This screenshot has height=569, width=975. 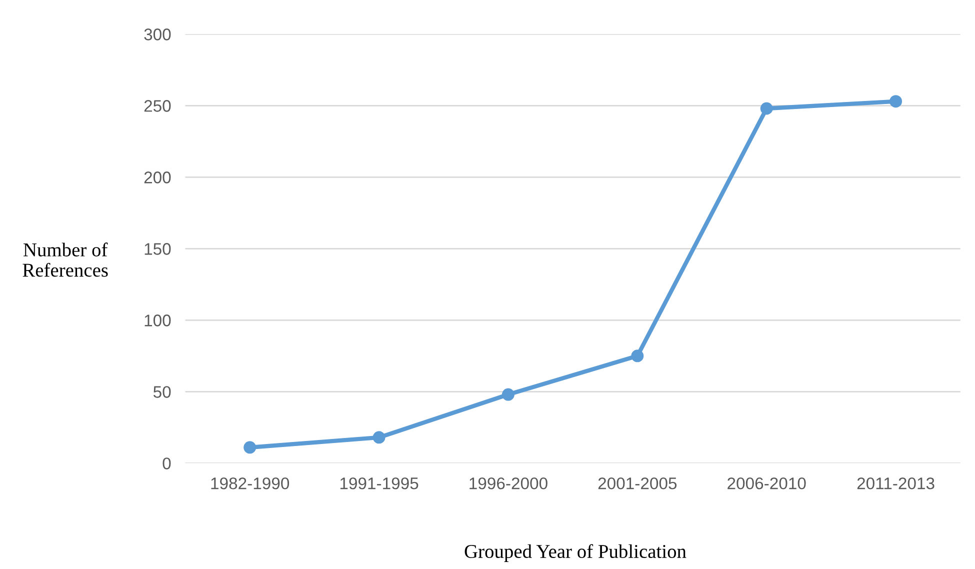 I want to click on y-tick-label: 250, so click(x=157, y=106).